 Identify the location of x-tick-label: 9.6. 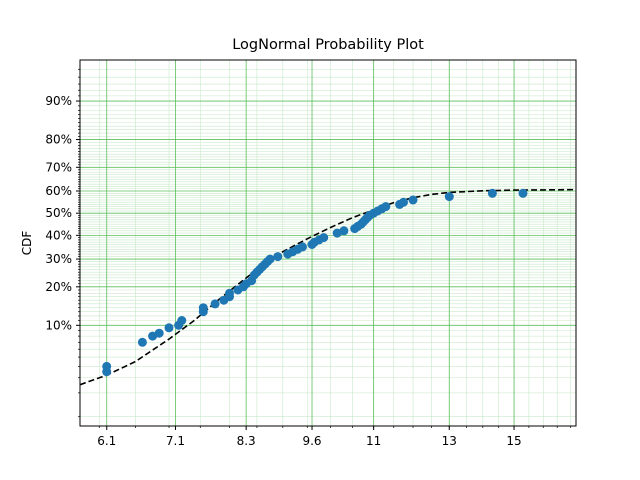
(311, 441).